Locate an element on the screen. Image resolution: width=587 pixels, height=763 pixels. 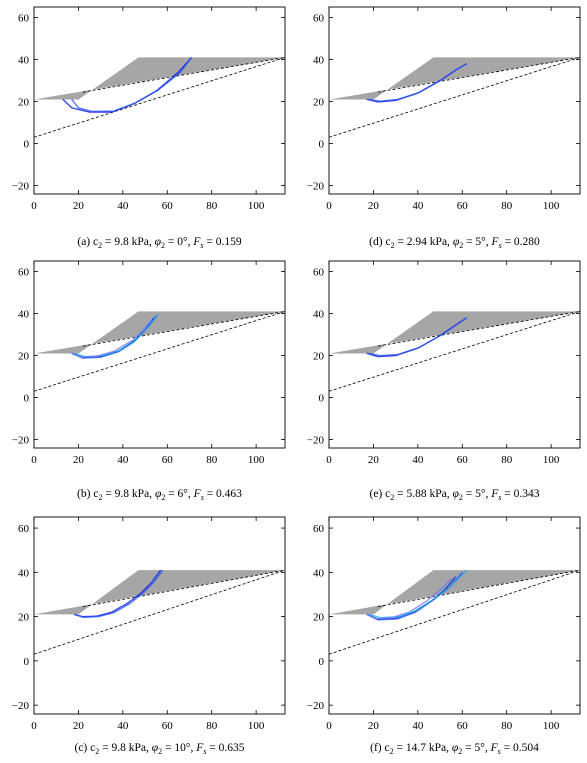
caption-part: = 0.463 is located at coordinates (223, 494).